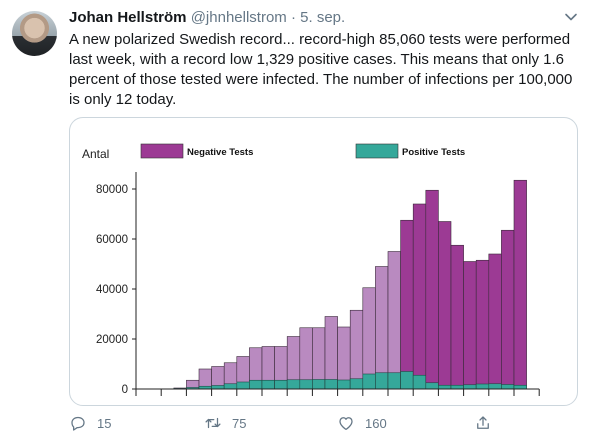 The image size is (594, 445). I want to click on author-handle: @jhnhellstrom, so click(238, 17).